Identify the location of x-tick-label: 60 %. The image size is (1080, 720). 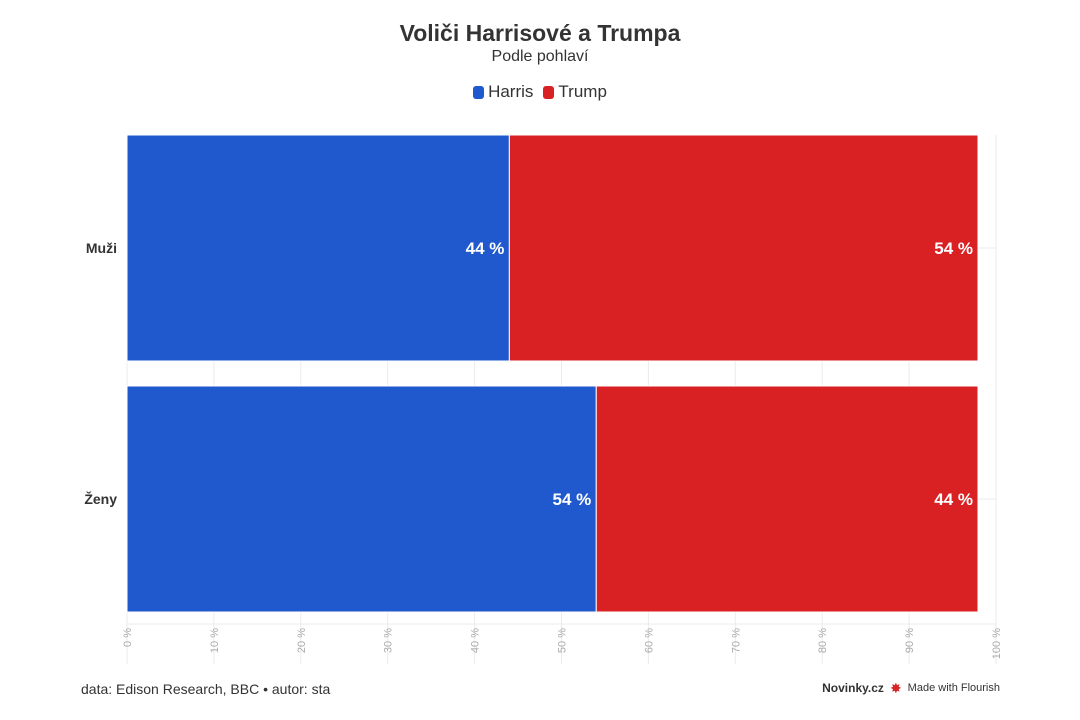
(649, 640).